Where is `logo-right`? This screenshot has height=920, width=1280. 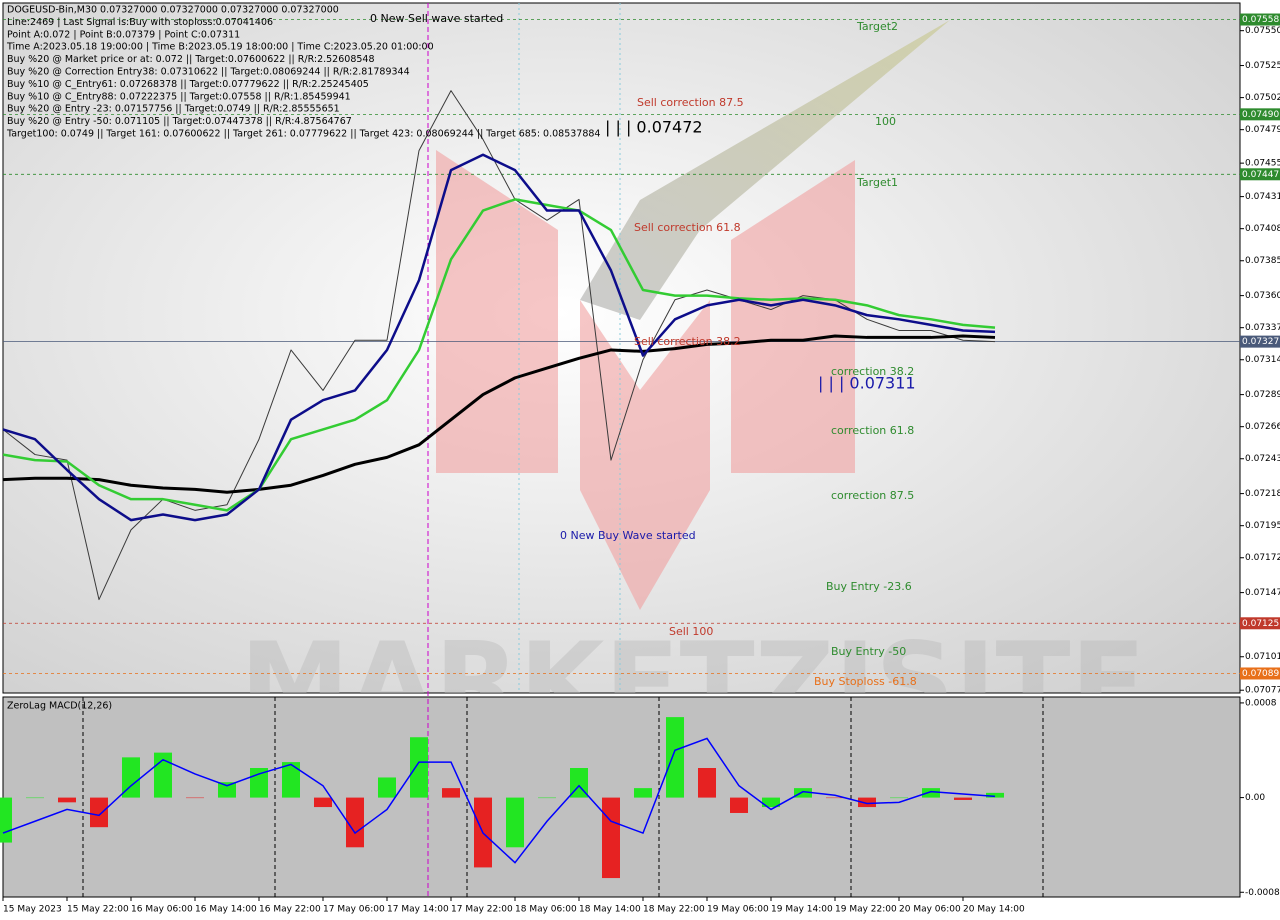
logo-right is located at coordinates (793, 316).